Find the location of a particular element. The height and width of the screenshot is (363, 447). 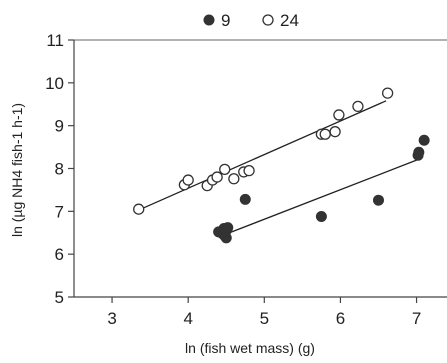

legend-label-9: 9 is located at coordinates (225, 20).